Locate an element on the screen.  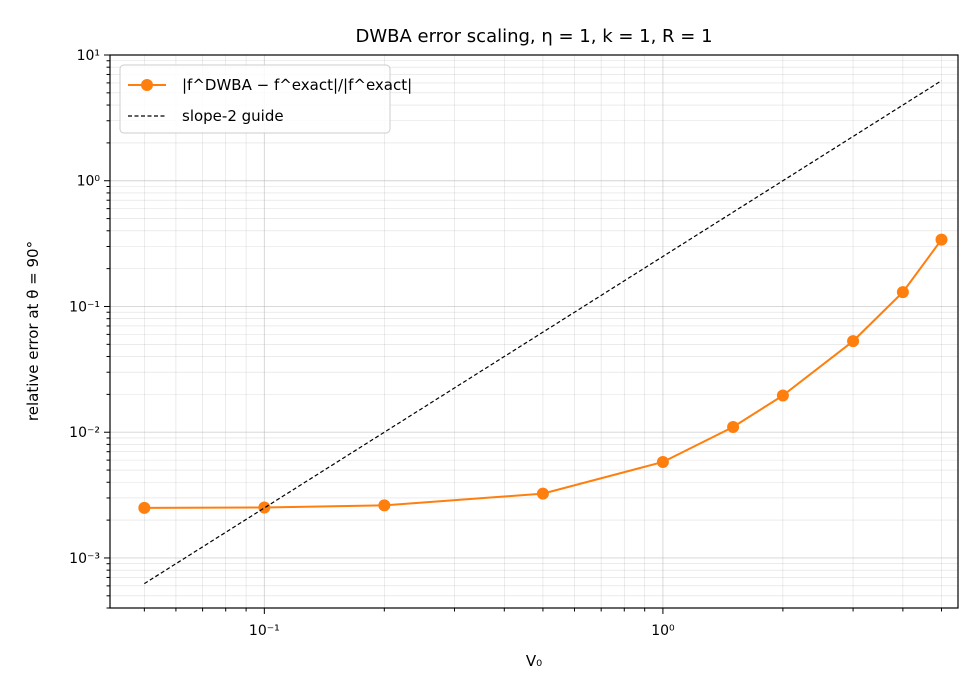
y-tick-label: 10⁻² is located at coordinates (84, 433).